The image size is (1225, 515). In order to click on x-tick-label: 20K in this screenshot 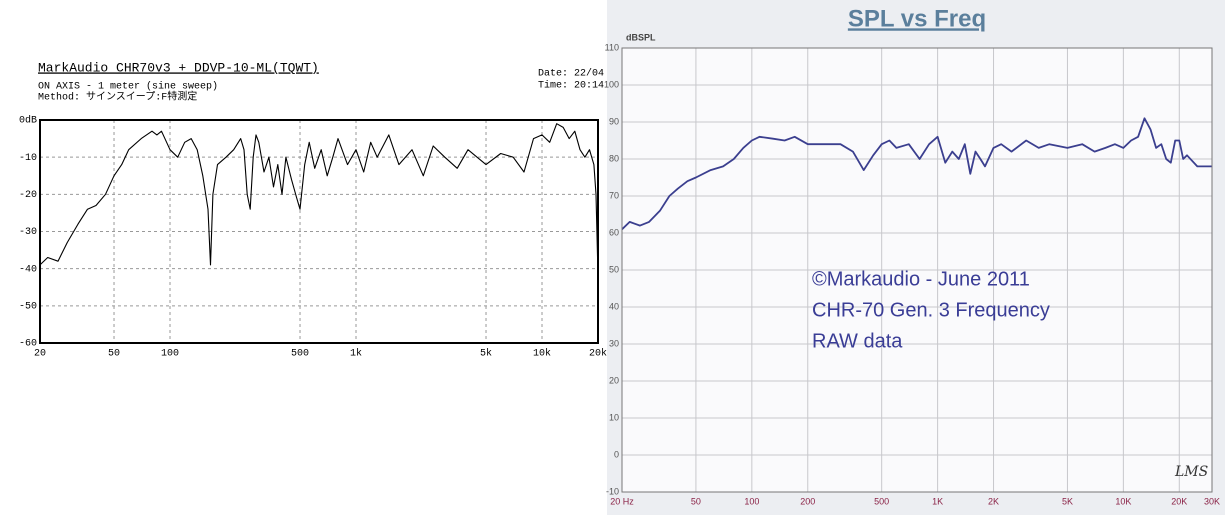, I will do `click(1179, 501)`.